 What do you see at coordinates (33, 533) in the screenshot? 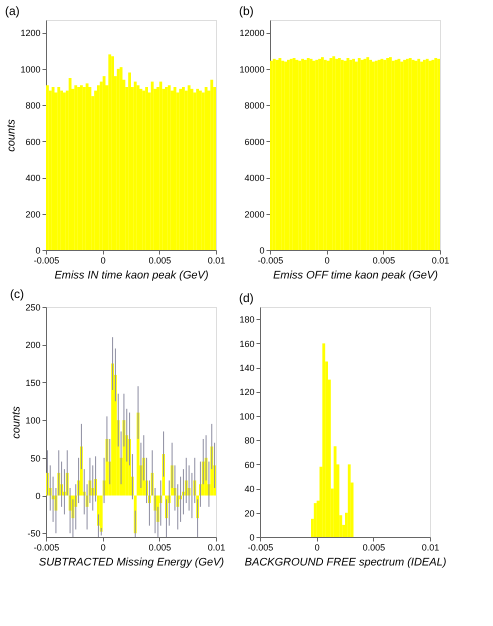
I see `y-tick-label: -50` at bounding box center [33, 533].